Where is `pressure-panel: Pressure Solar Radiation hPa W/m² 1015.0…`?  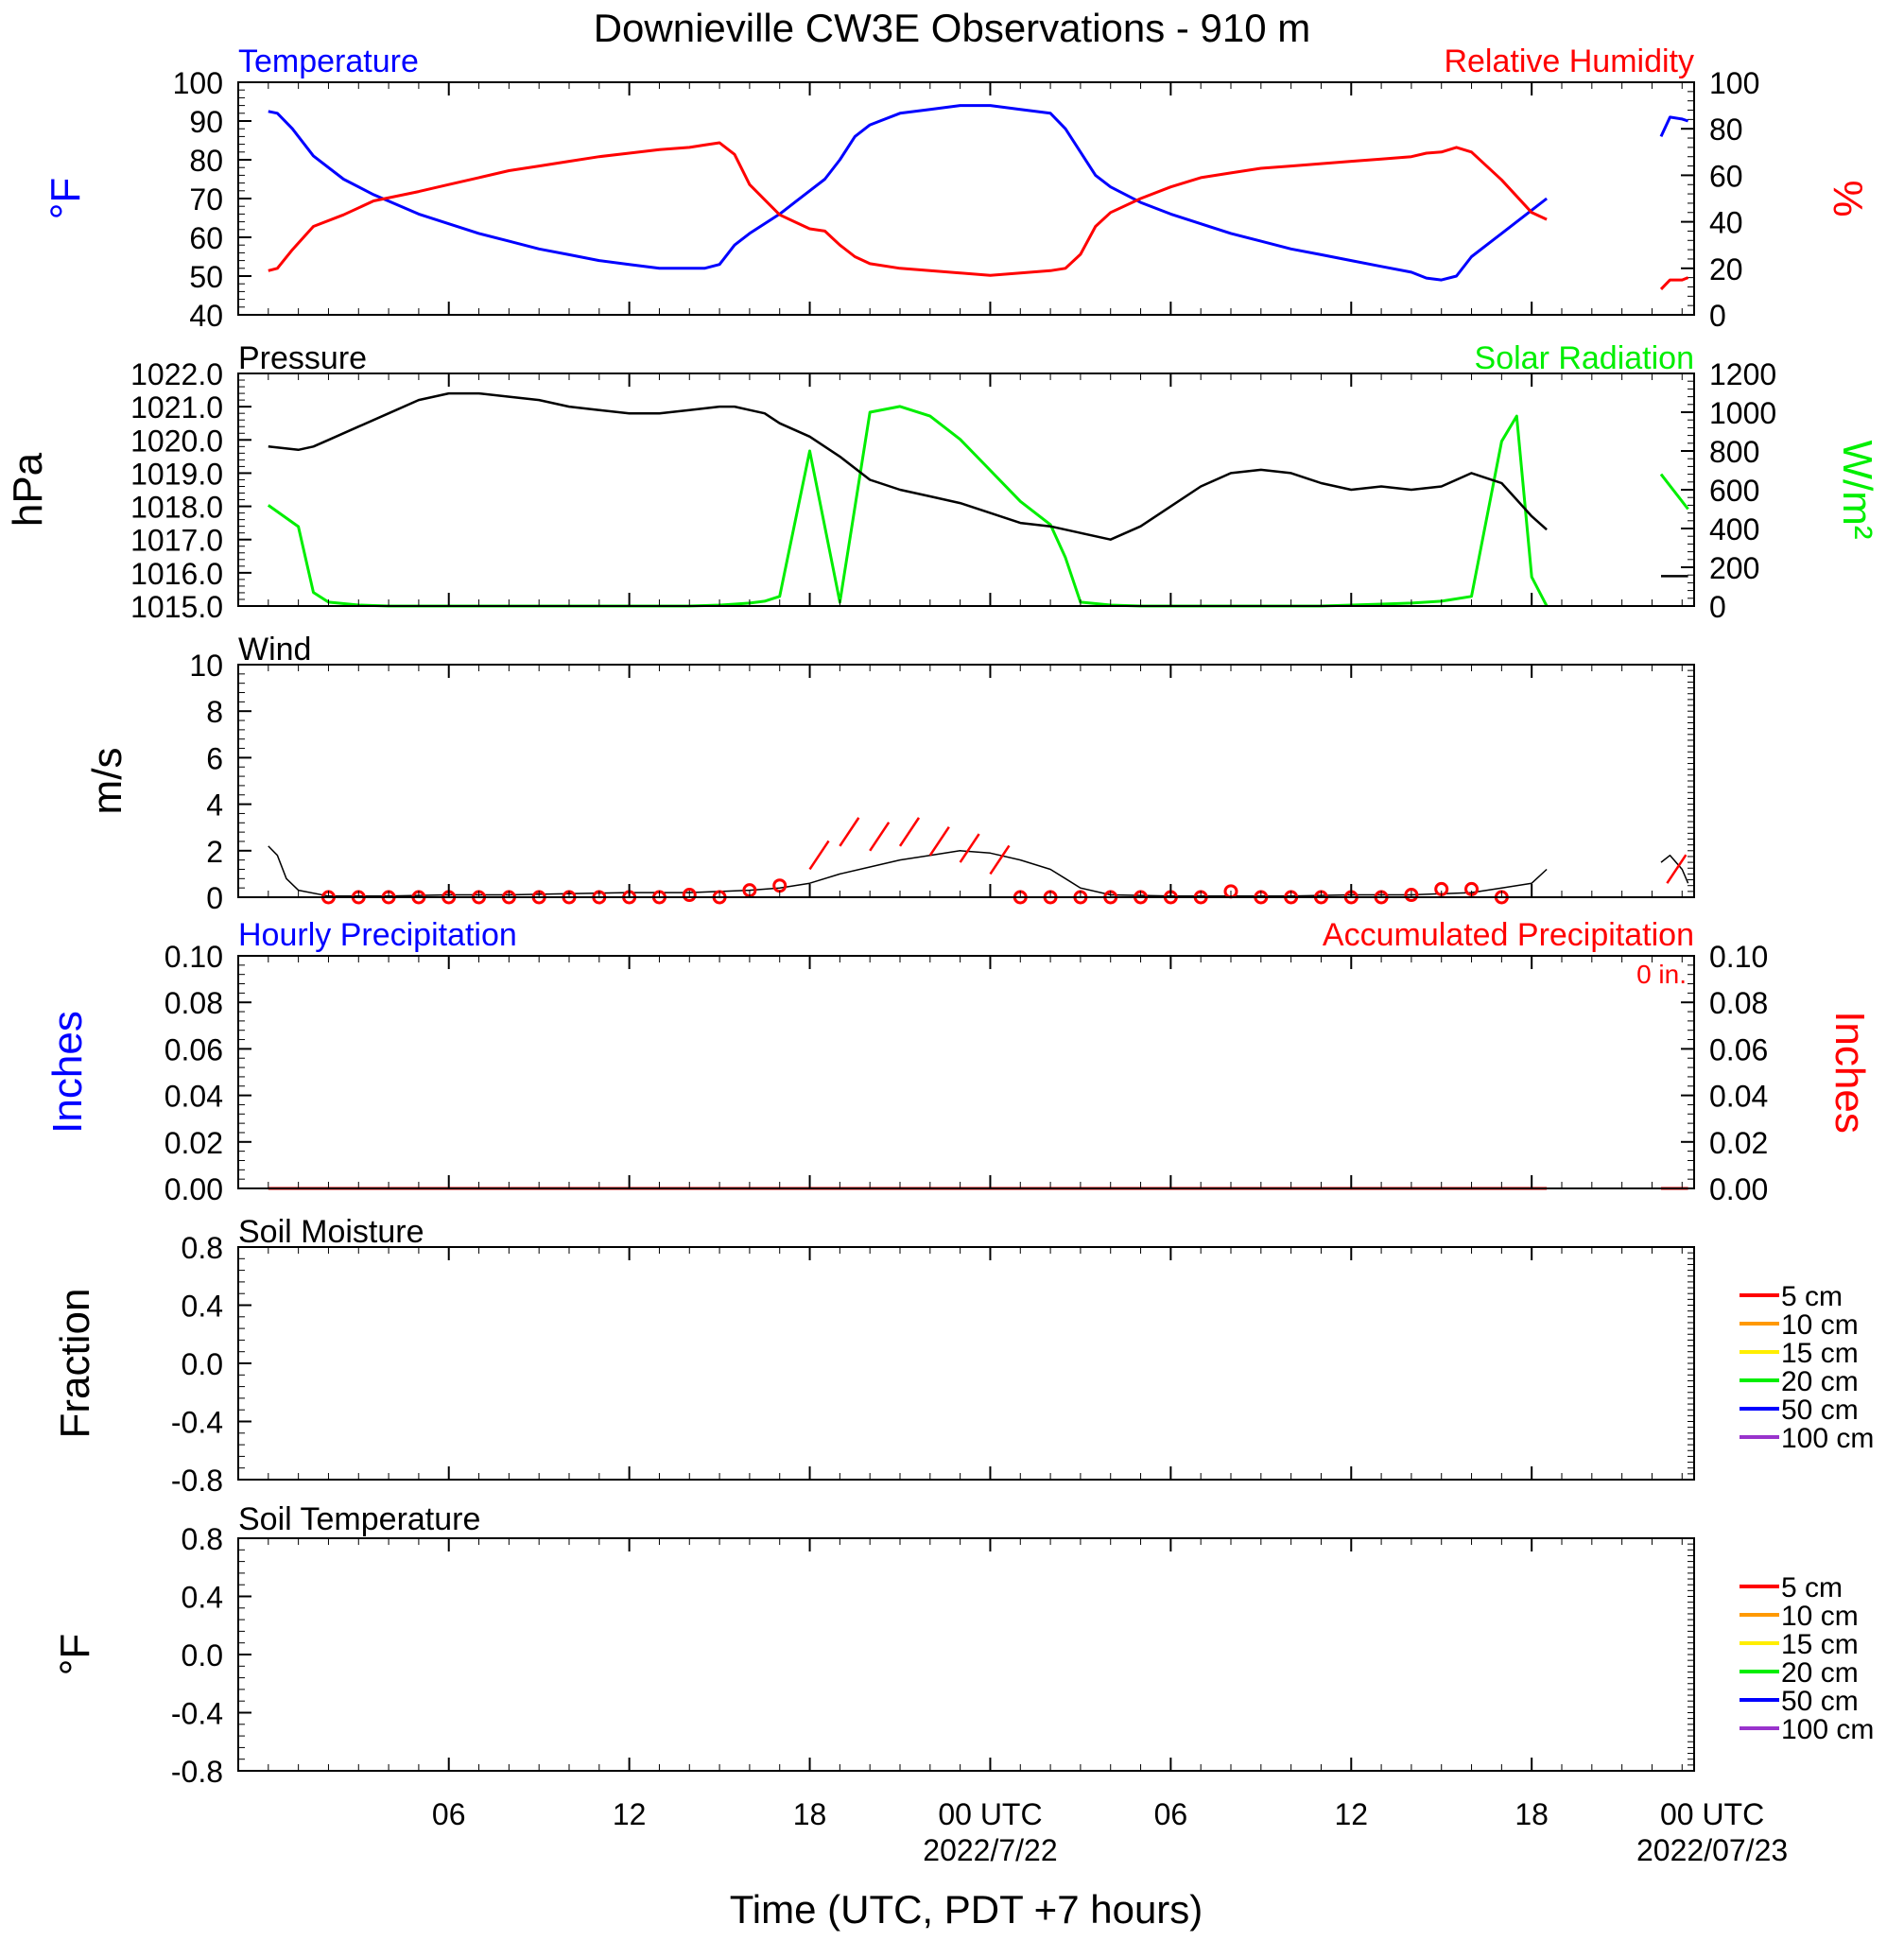 pressure-panel: Pressure Solar Radiation hPa W/m² 1015.0… is located at coordinates (943, 482).